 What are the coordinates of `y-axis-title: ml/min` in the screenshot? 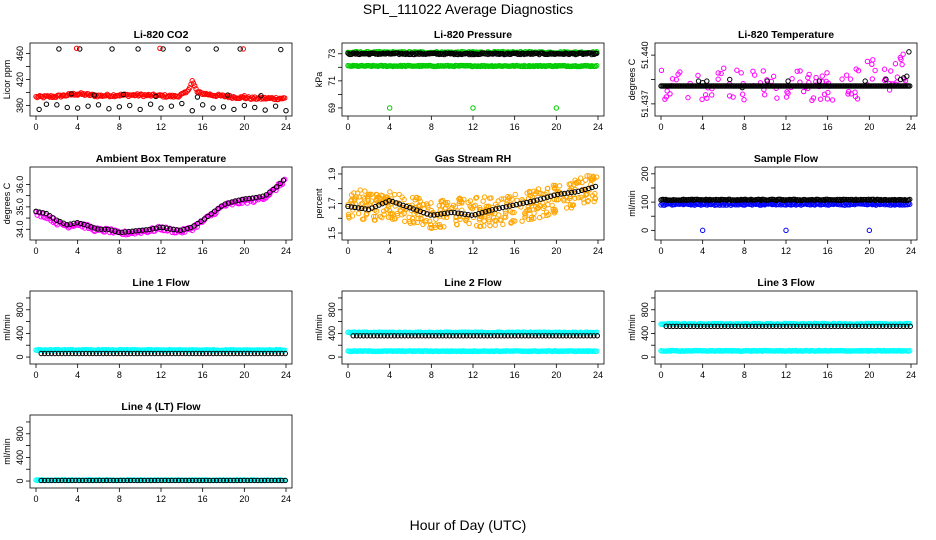 It's located at (7, 327).